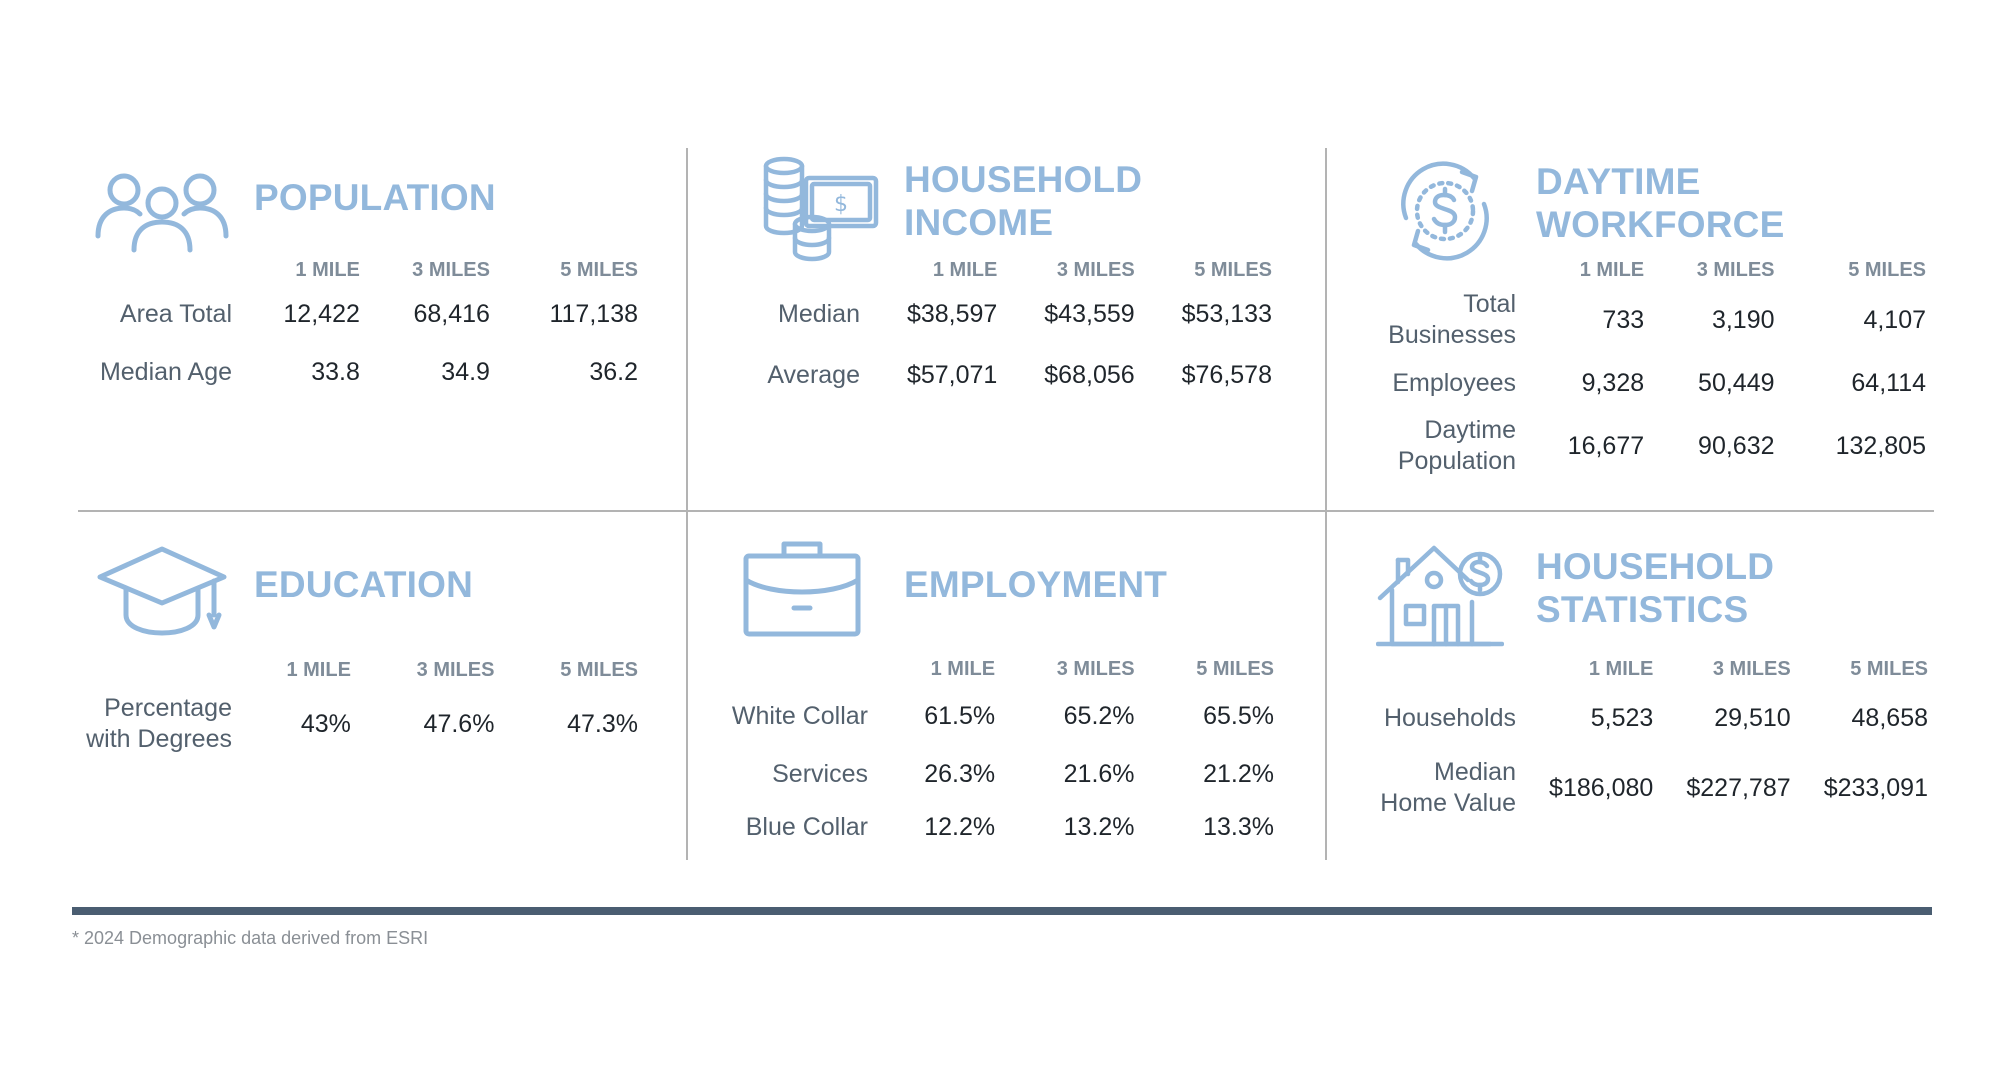 This screenshot has height=1080, width=2000. Describe the element at coordinates (162, 591) in the screenshot. I see `graduation-cap-icon` at that location.